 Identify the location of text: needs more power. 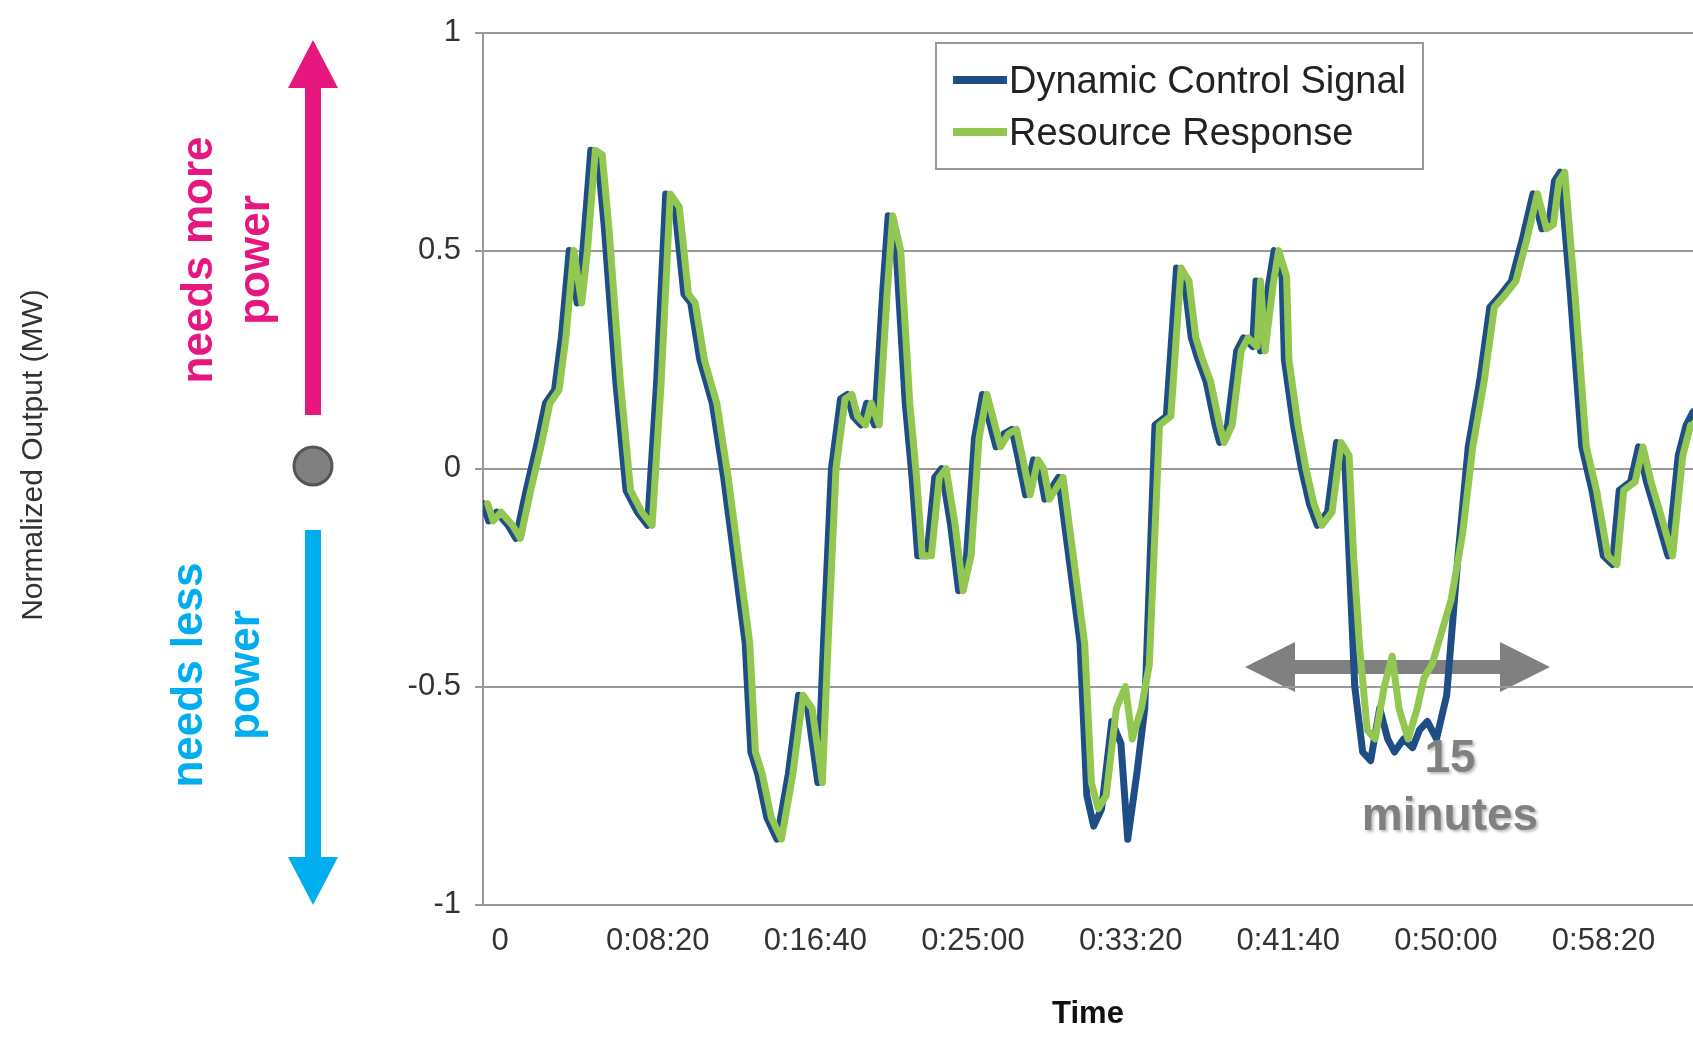
(224, 260).